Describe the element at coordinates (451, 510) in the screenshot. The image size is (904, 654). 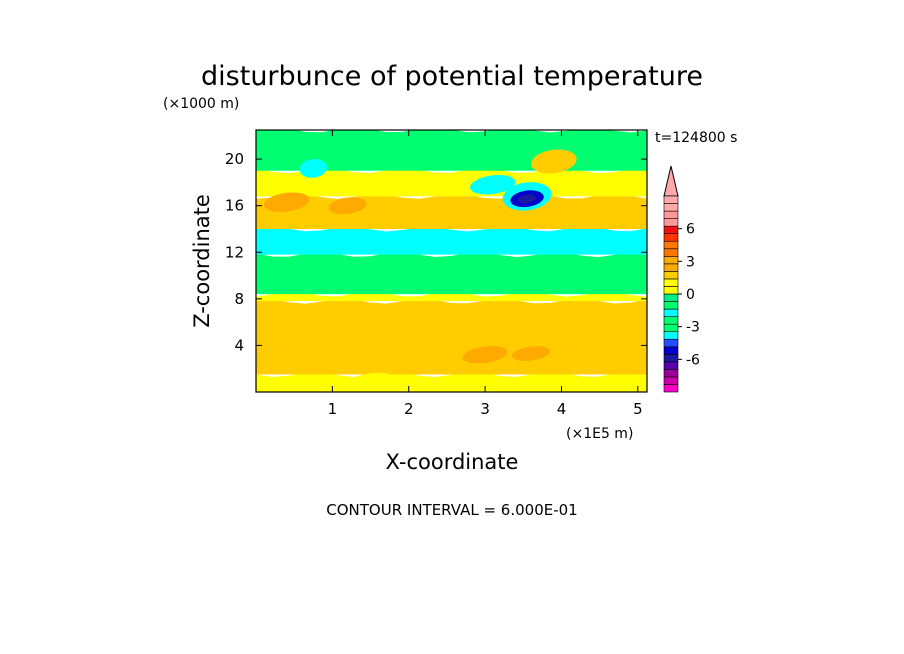
I see `contour-interval-label: CONTOUR INTERVAL = 6.000E-01` at that location.